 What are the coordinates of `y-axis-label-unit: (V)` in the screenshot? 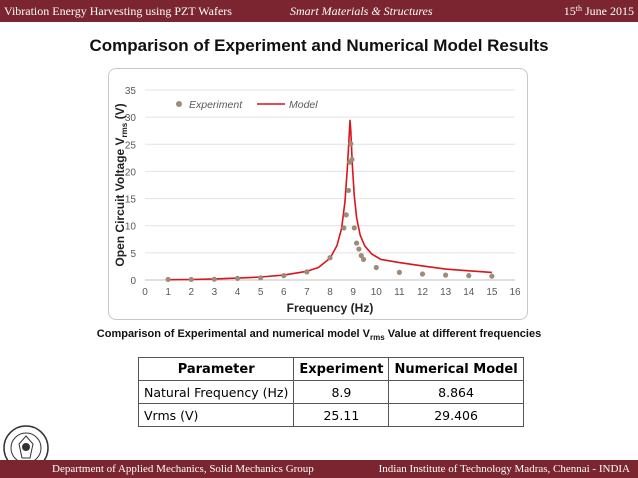 It's located at (120, 112).